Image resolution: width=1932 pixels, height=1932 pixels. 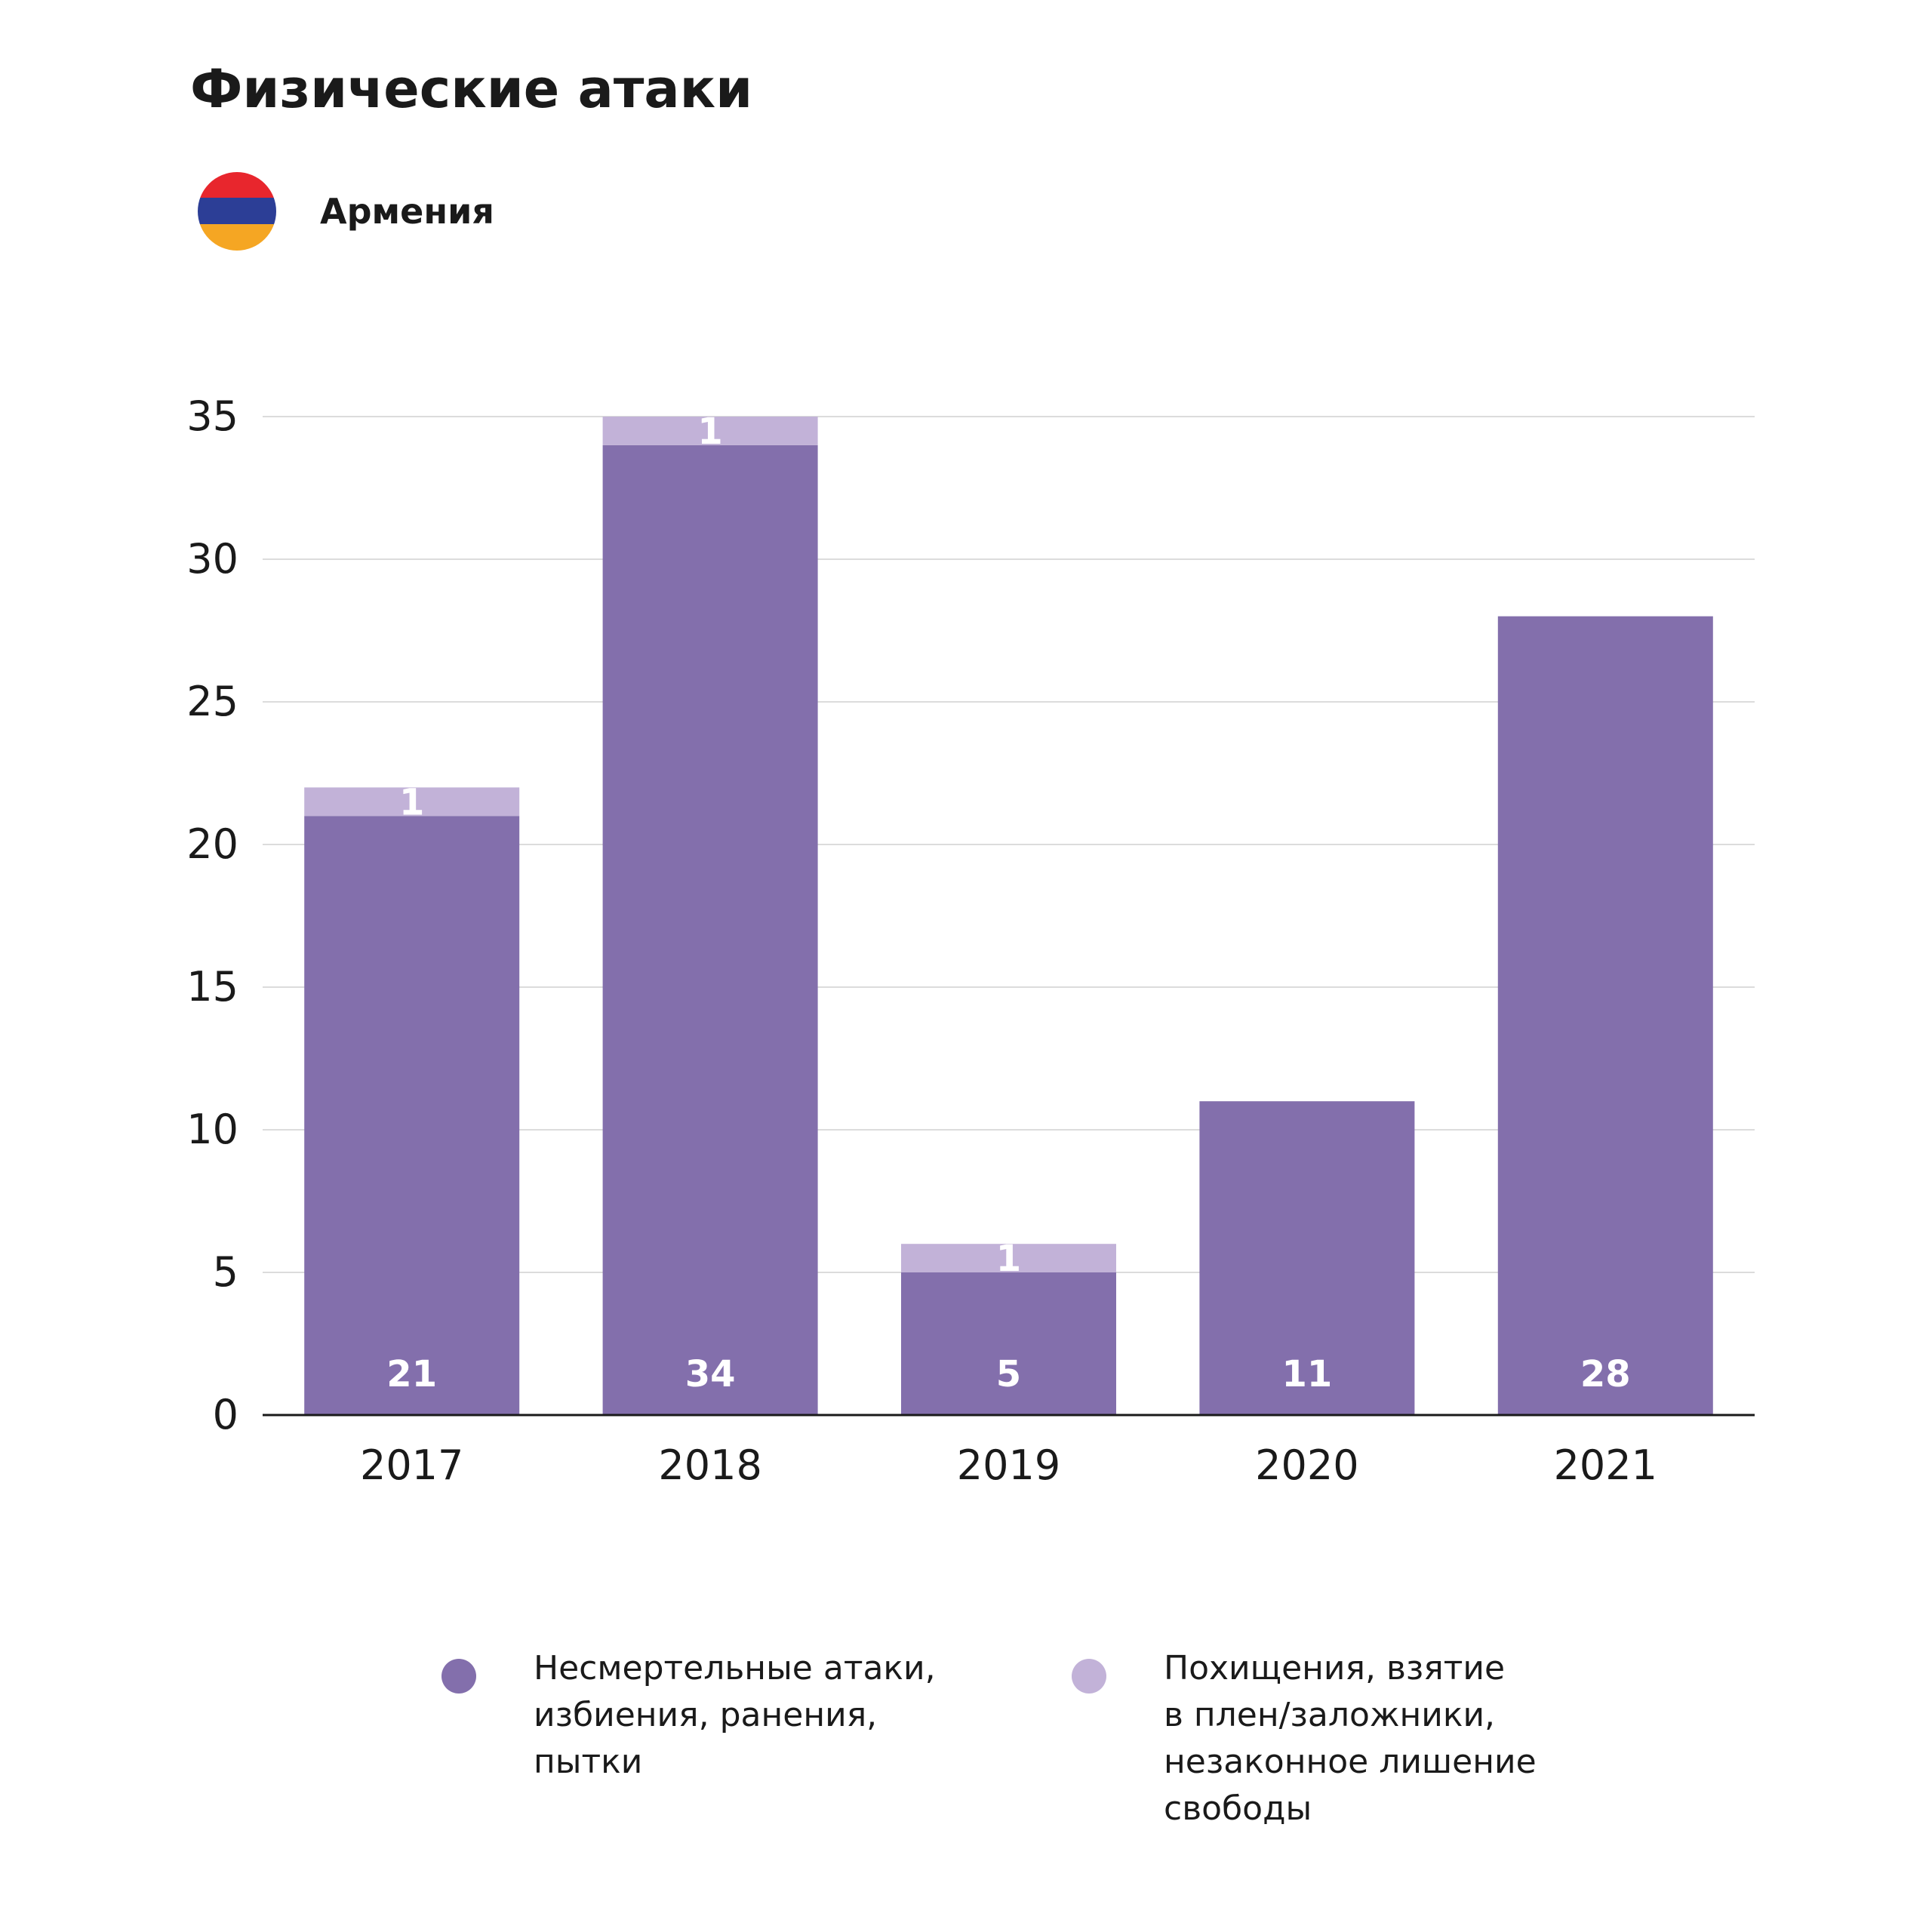 I want to click on x-tick-label: 2018, so click(x=709, y=1465).